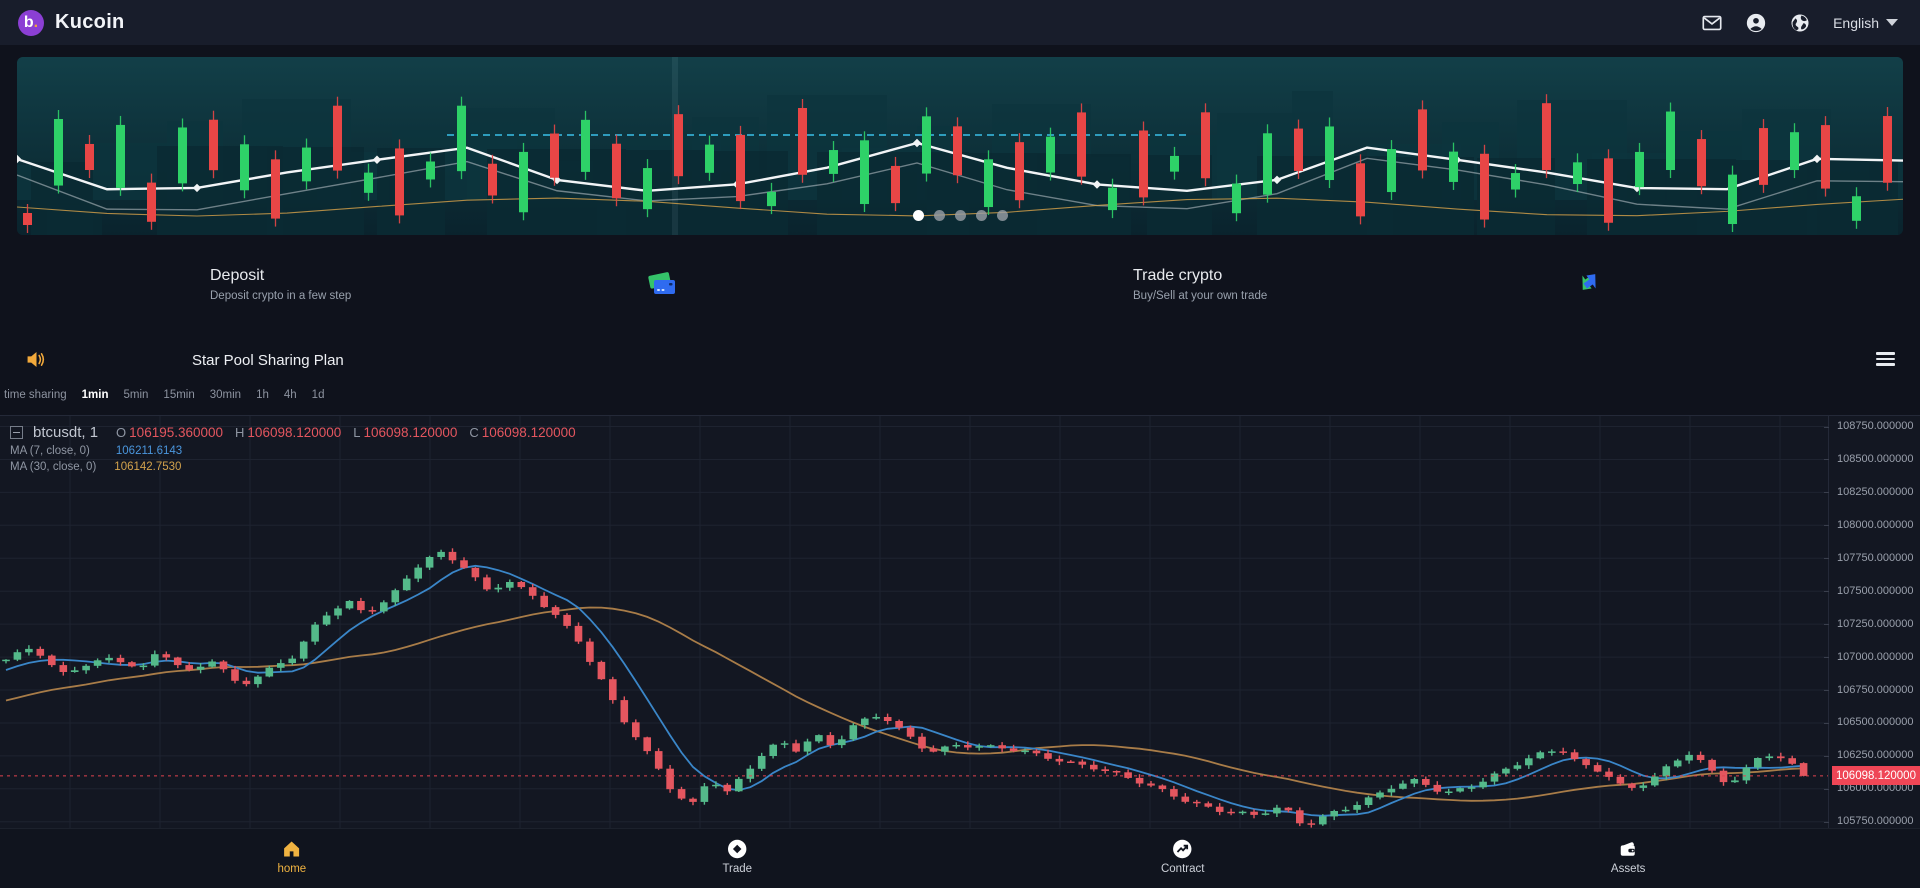  What do you see at coordinates (1875, 525) in the screenshot?
I see `y-axis-label: 108000.000000` at bounding box center [1875, 525].